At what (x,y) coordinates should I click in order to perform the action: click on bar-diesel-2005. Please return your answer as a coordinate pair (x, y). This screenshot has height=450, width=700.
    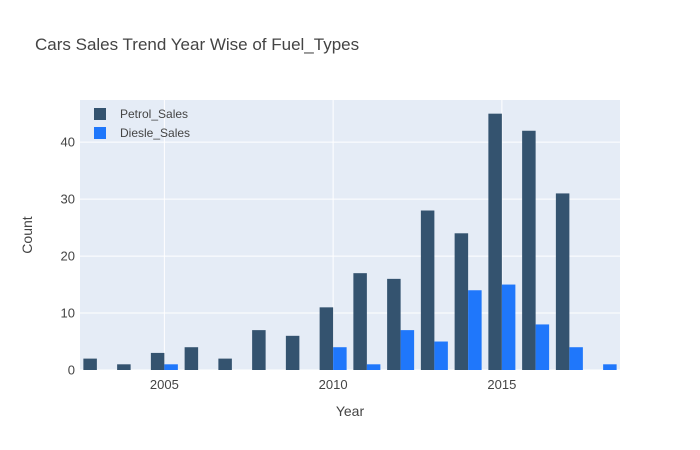
    Looking at the image, I should click on (171, 367).